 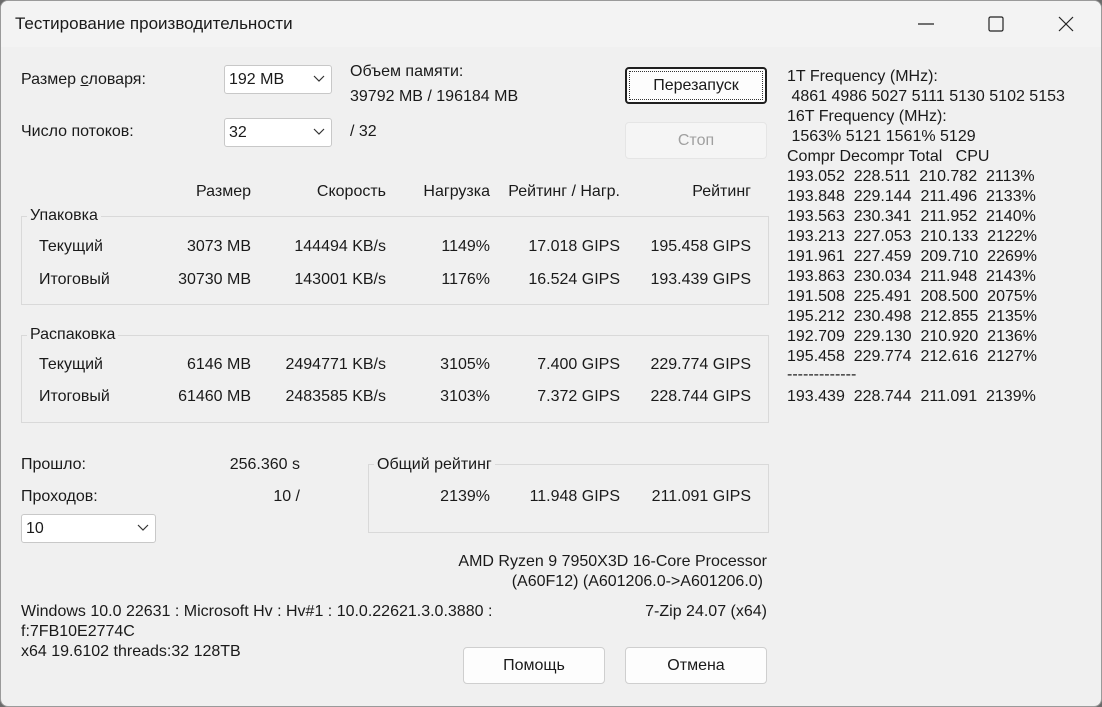 I want to click on maximize-button, so click(x=996, y=24).